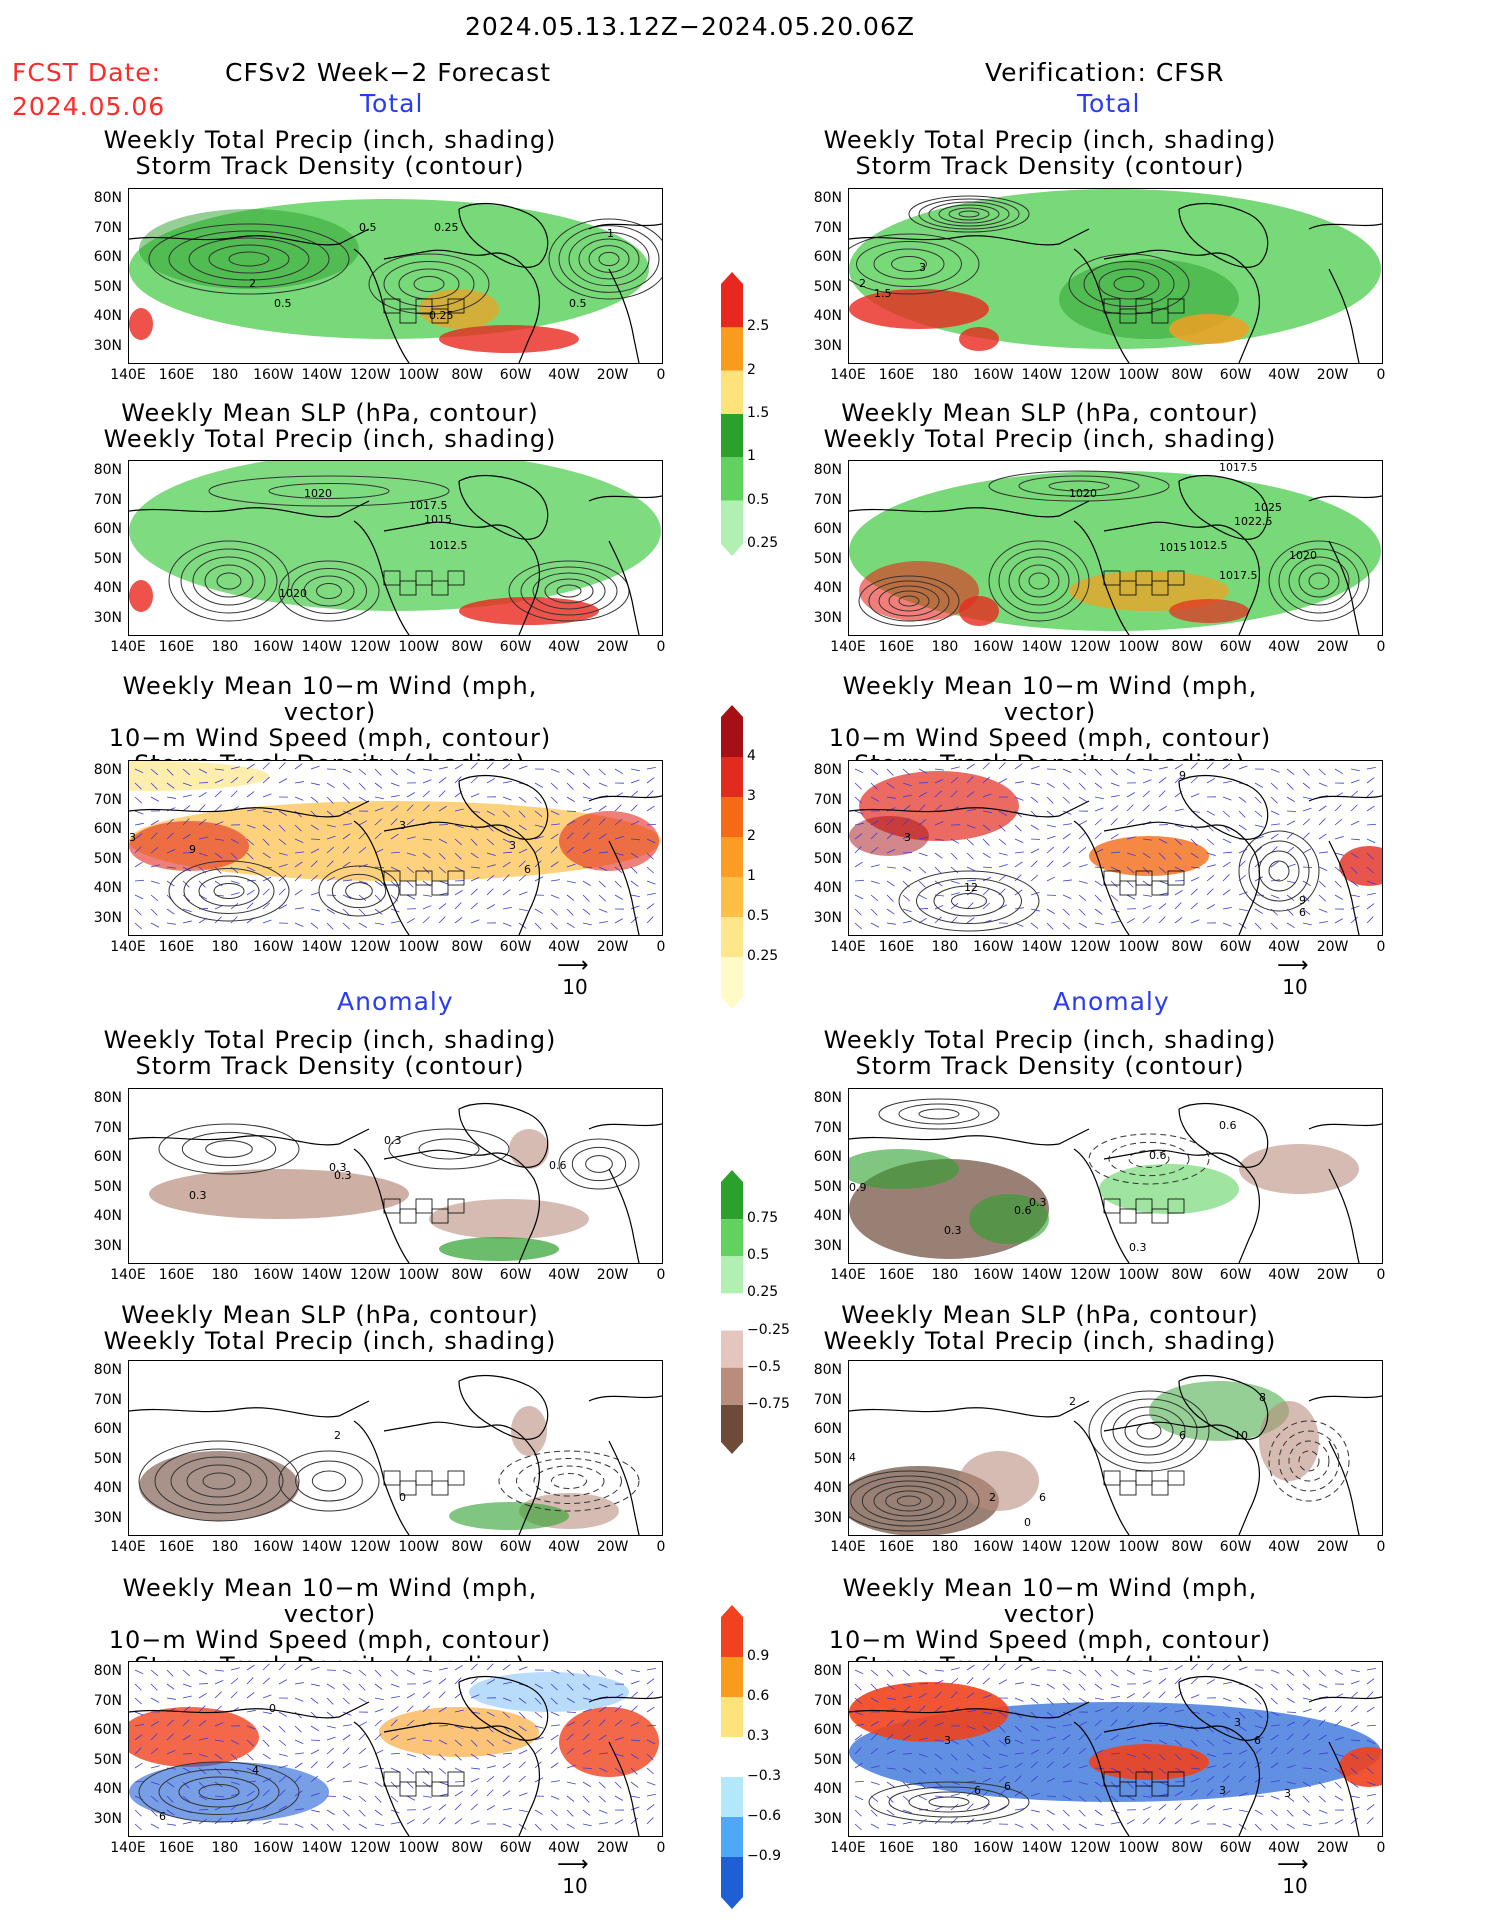  What do you see at coordinates (1262, 1397) in the screenshot?
I see `contour-label: 8` at bounding box center [1262, 1397].